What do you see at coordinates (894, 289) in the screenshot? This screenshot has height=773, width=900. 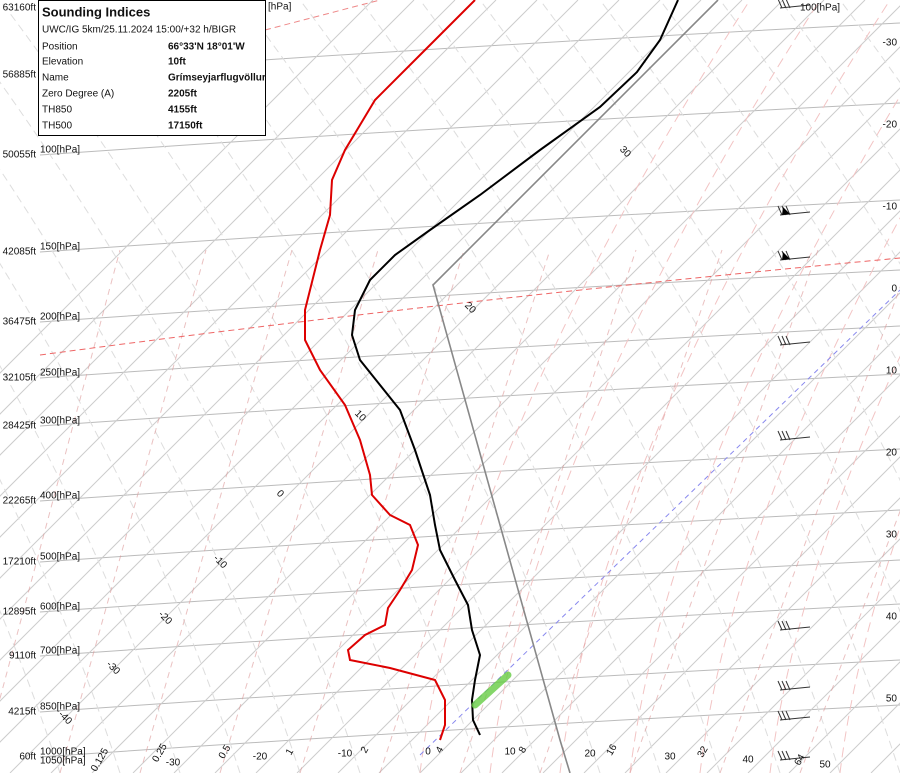 I see `right-temp-label: 0` at bounding box center [894, 289].